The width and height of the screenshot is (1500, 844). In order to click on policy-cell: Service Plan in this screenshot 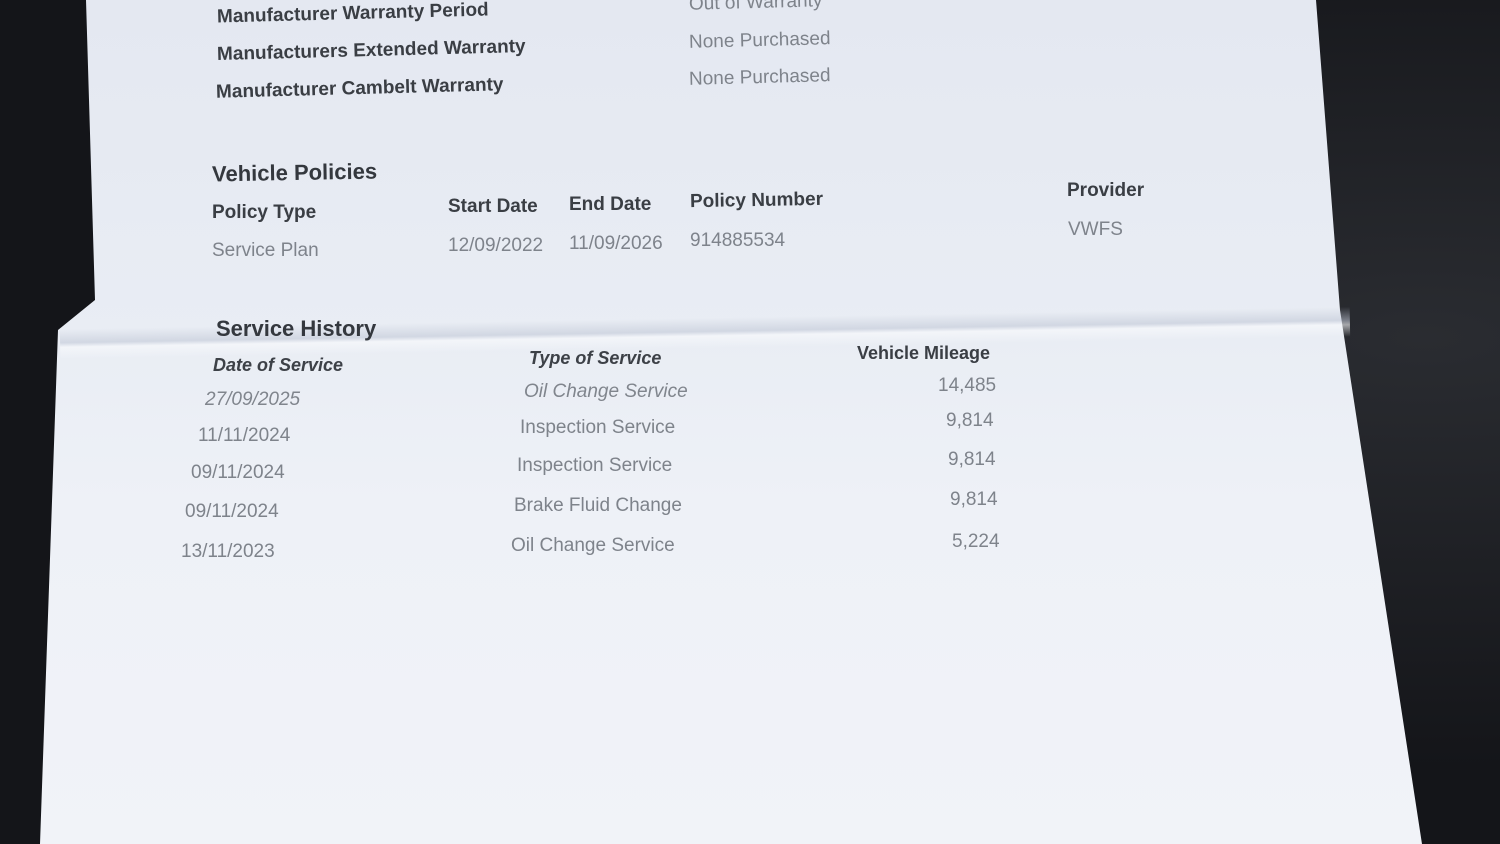, I will do `click(265, 250)`.